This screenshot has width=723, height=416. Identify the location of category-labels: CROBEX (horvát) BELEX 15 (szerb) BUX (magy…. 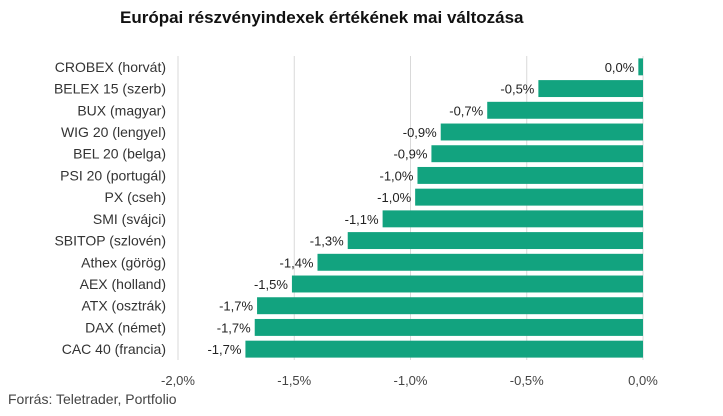
(110, 208).